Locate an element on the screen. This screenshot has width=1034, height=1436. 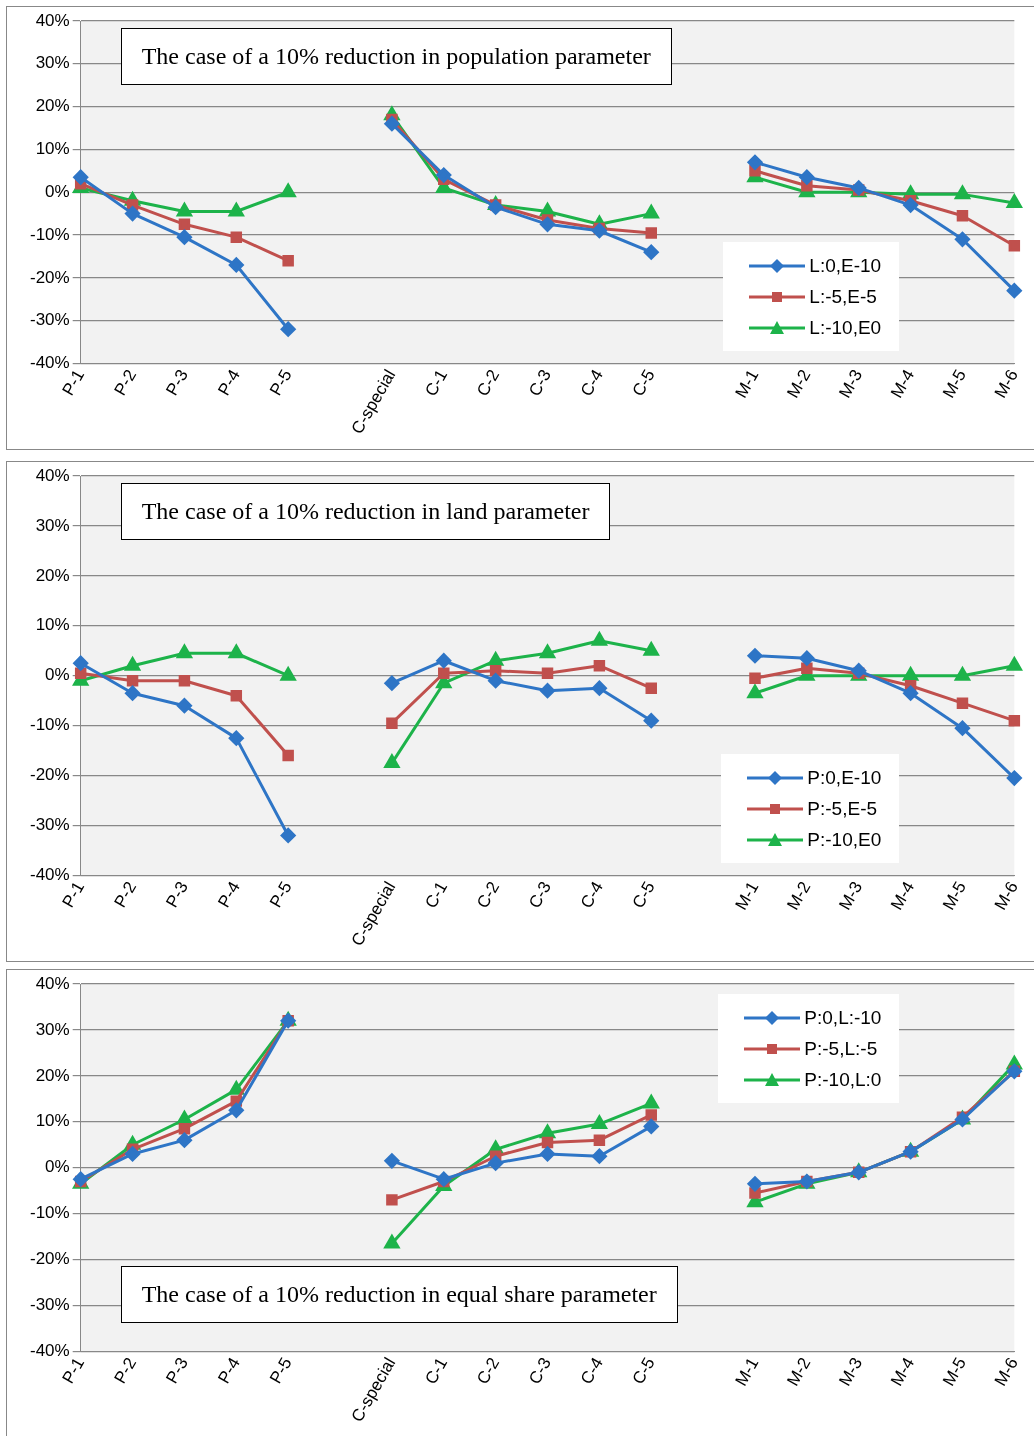
legend-label: L:-10,E0 is located at coordinates (845, 327).